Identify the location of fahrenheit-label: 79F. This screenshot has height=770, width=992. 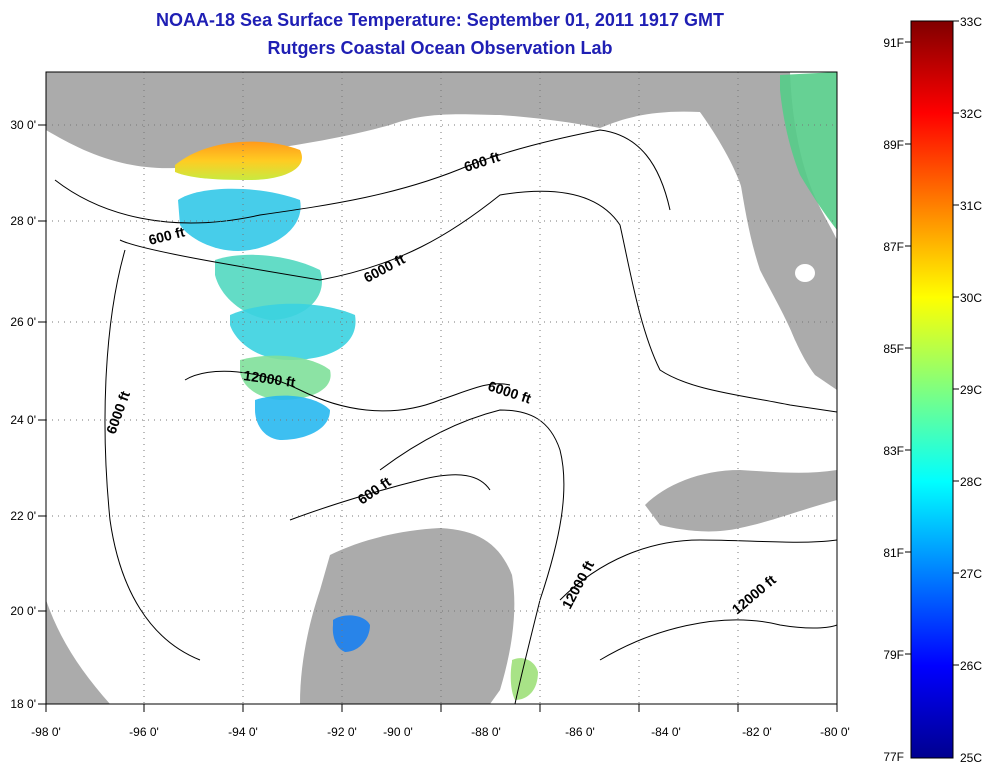
(893, 655).